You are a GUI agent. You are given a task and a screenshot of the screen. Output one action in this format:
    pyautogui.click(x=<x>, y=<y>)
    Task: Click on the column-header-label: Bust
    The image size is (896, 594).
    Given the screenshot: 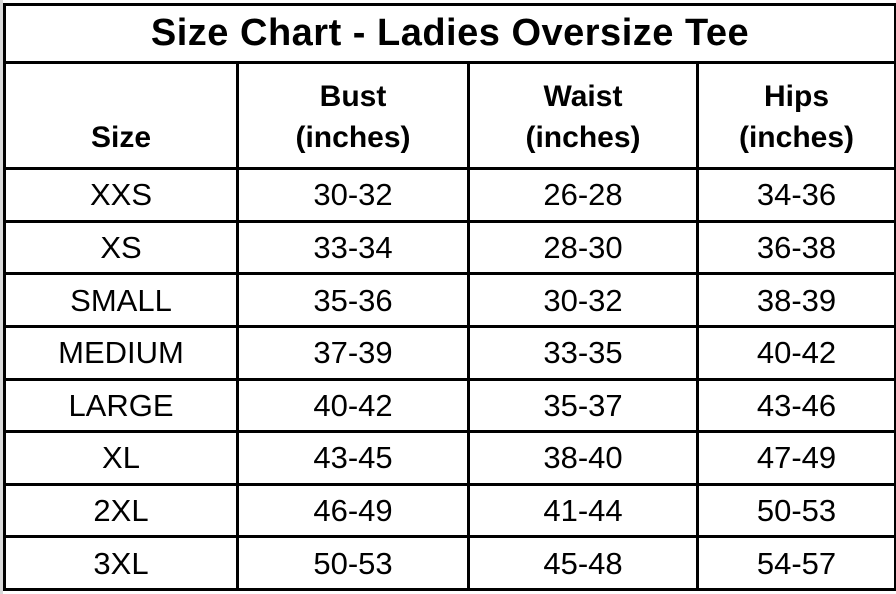 What is the action you would take?
    pyautogui.click(x=353, y=96)
    